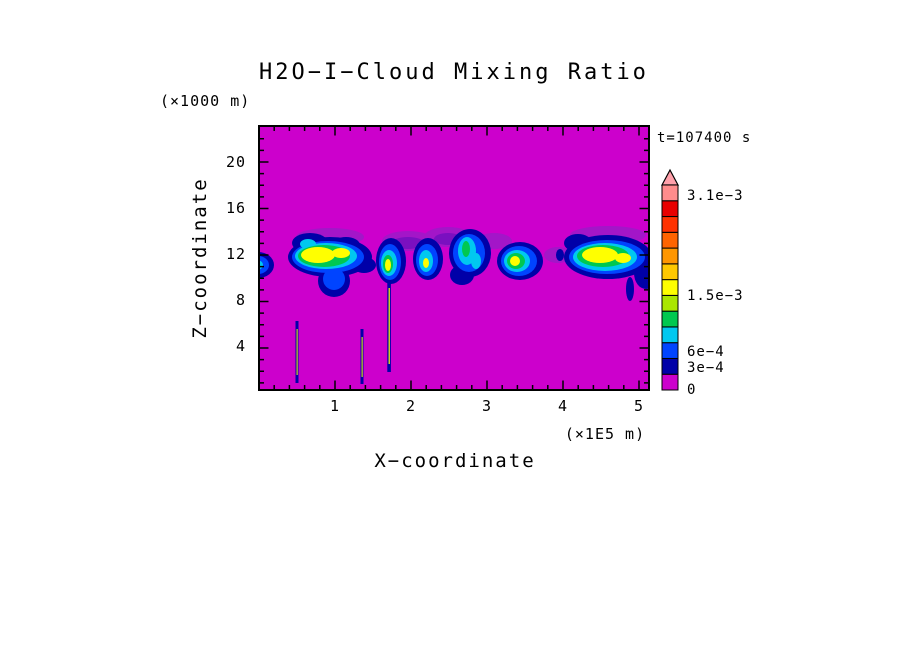 Image resolution: width=904 pixels, height=654 pixels. Describe the element at coordinates (706, 368) in the screenshot. I see `colorbar-label: 3e−4` at that location.